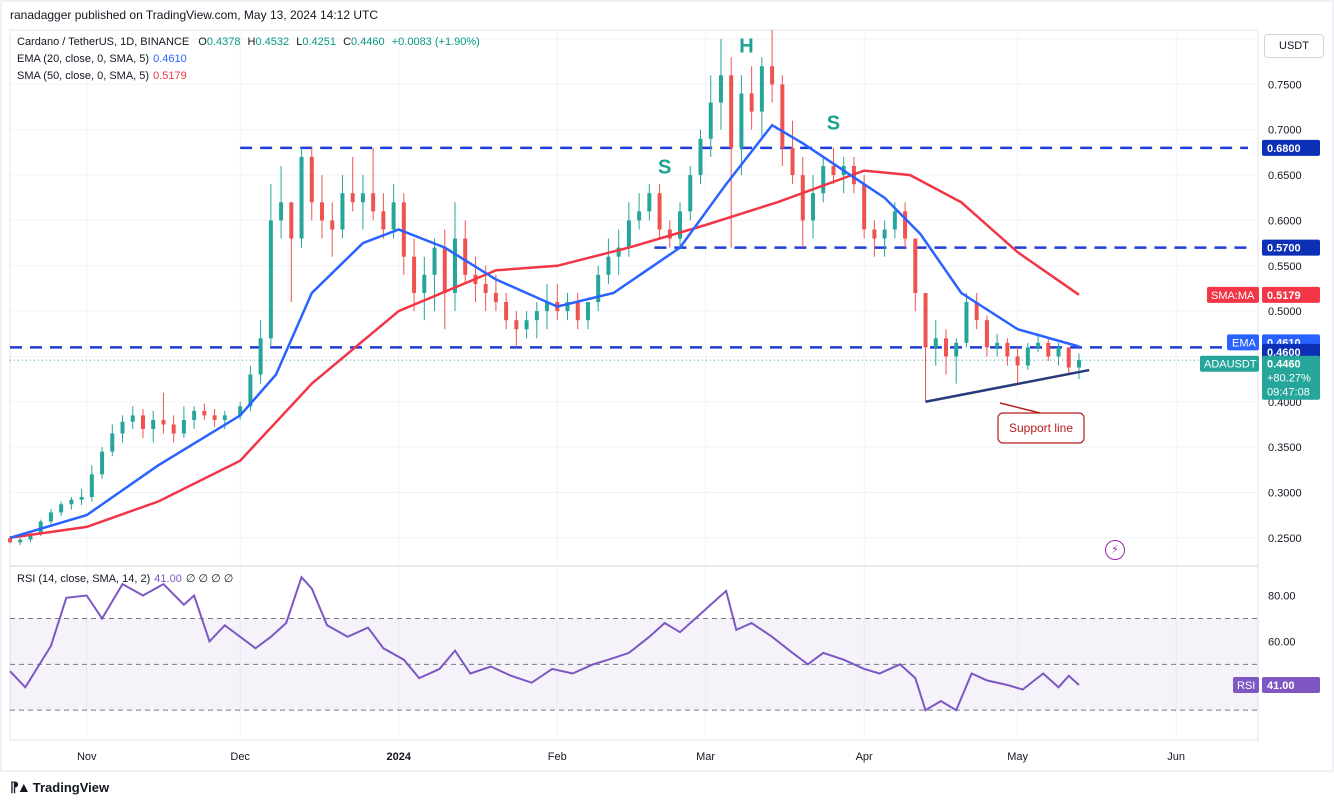 Image resolution: width=1334 pixels, height=805 pixels. I want to click on ema-legend: EMA (20, close, 0, SMA, 5) 0.4610, so click(102, 59).